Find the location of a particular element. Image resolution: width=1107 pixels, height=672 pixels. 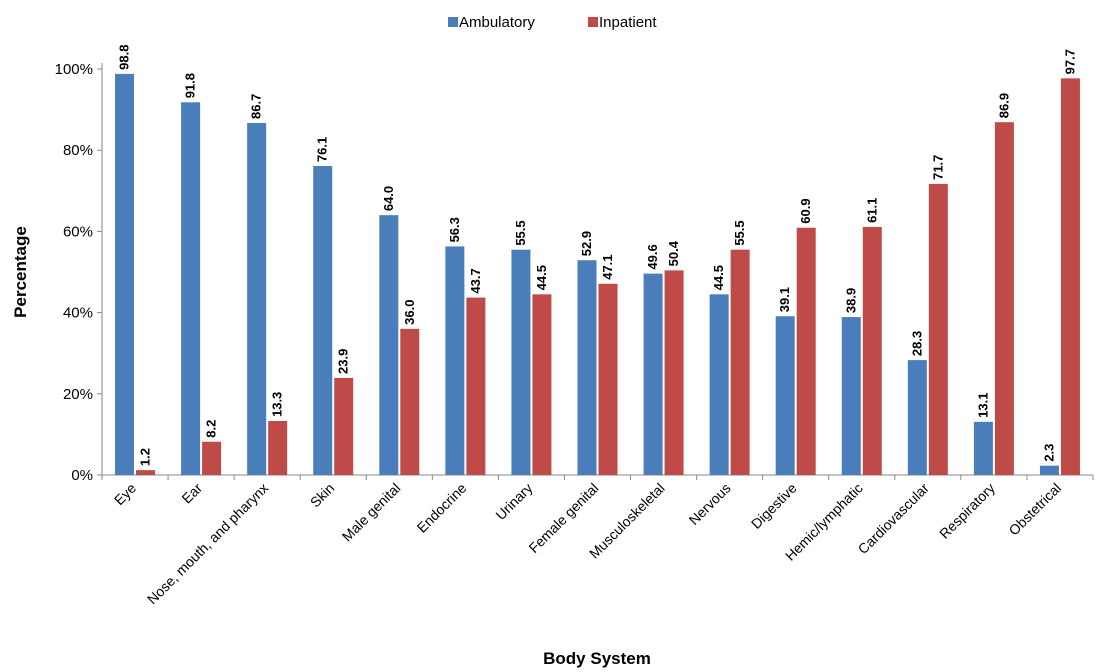

data-label-inpatient: 36.0 is located at coordinates (409, 312).